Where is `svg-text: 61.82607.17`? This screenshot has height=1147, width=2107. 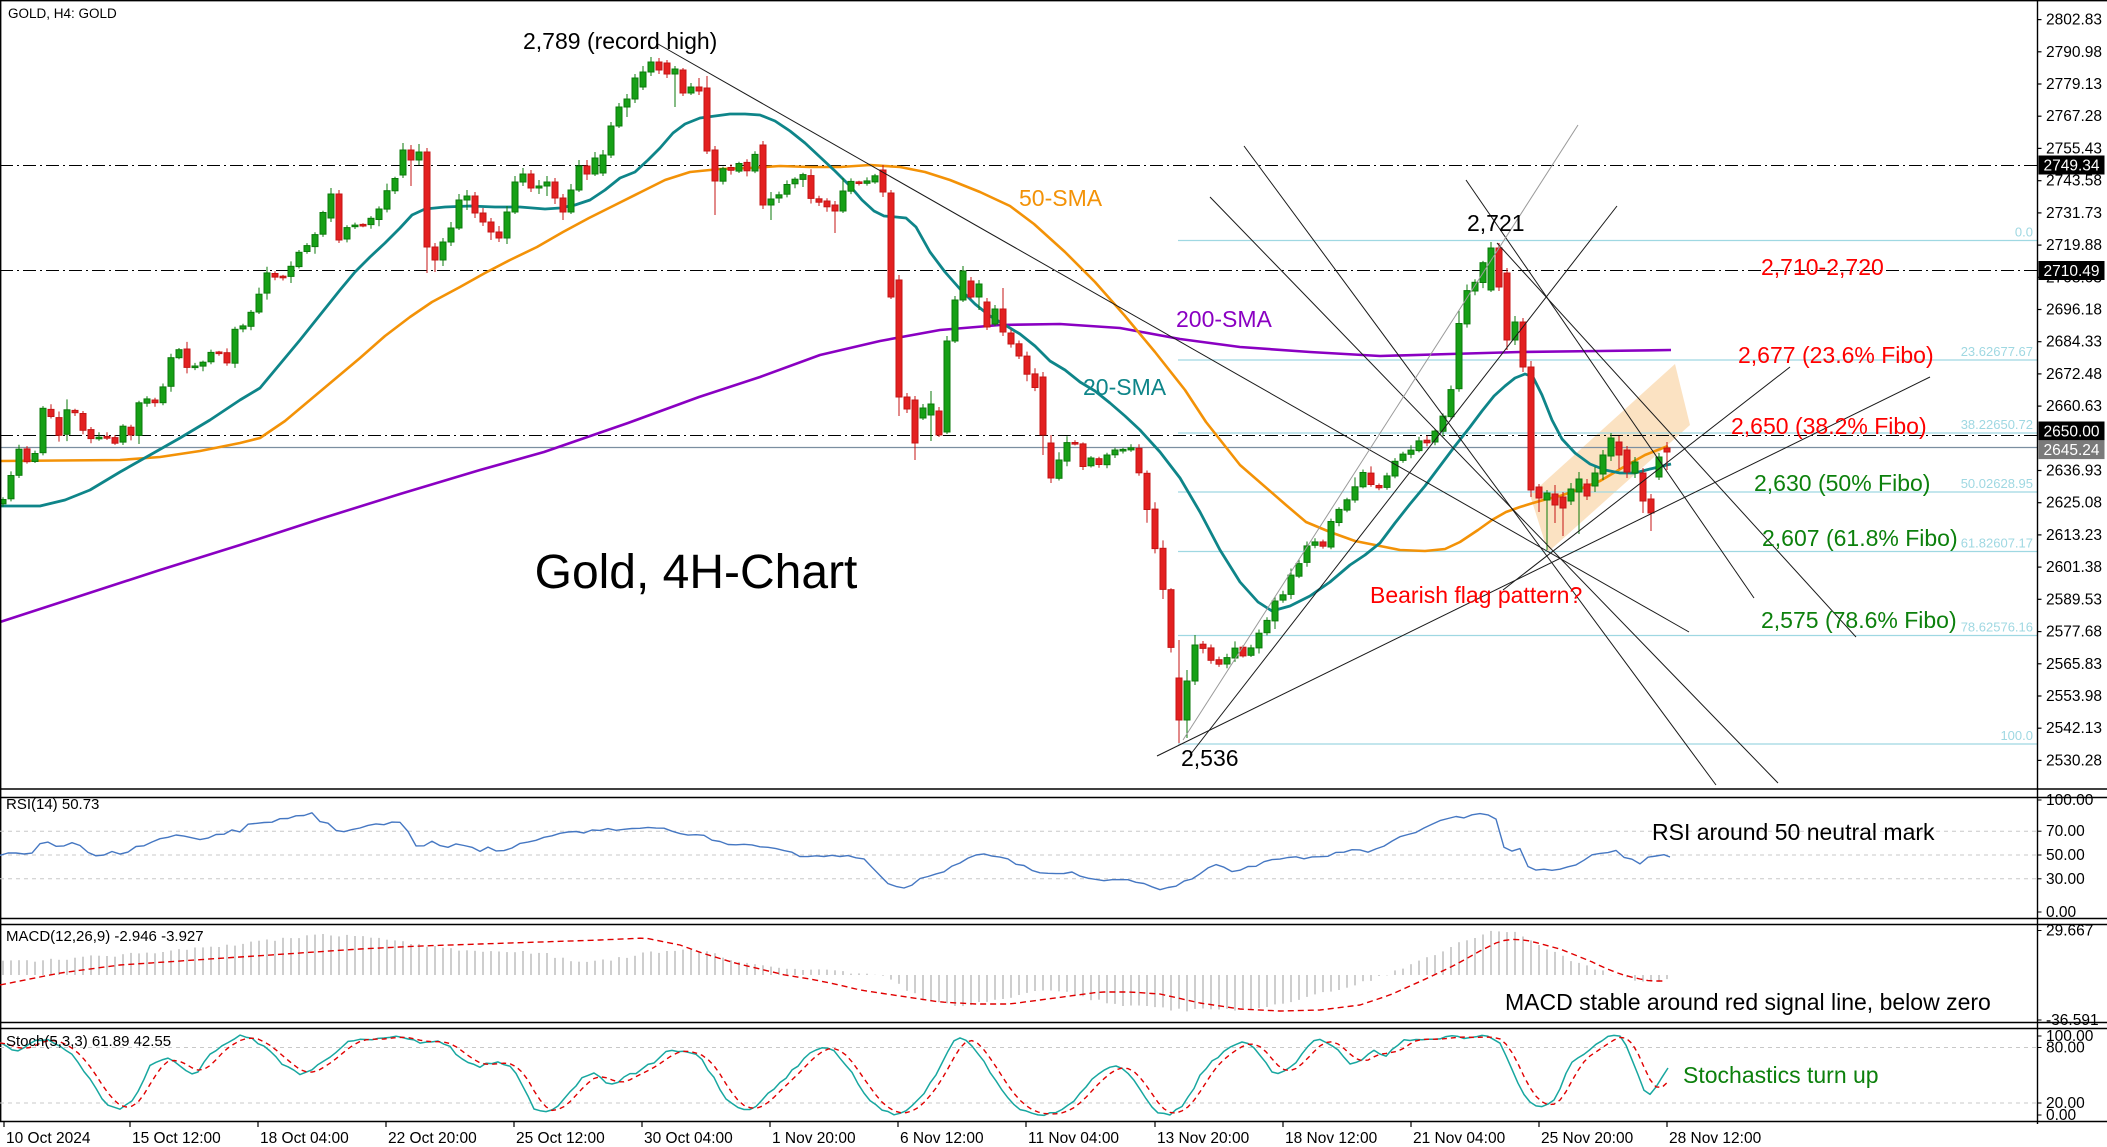 svg-text: 61.82607.17 is located at coordinates (1997, 543).